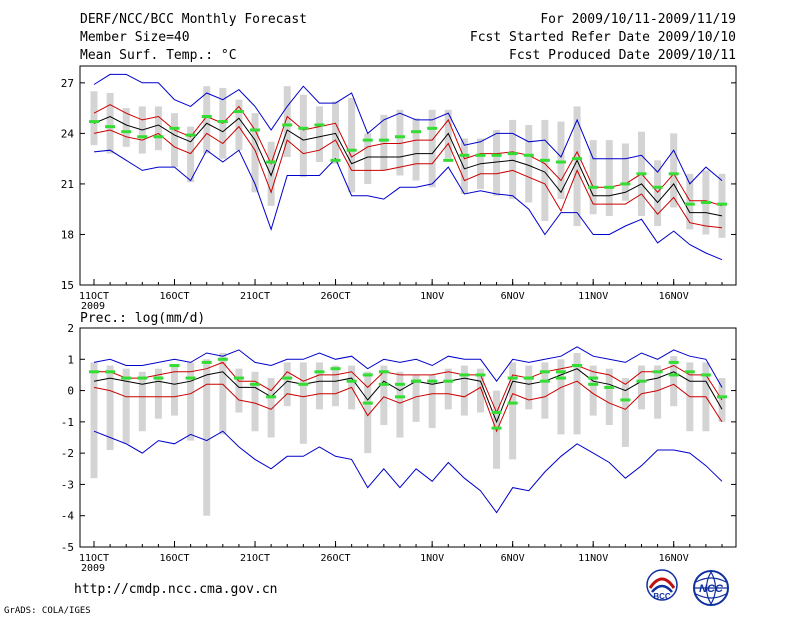  I want to click on source-url: http://cmdp.ncc.cma.gov.cn, so click(176, 589).